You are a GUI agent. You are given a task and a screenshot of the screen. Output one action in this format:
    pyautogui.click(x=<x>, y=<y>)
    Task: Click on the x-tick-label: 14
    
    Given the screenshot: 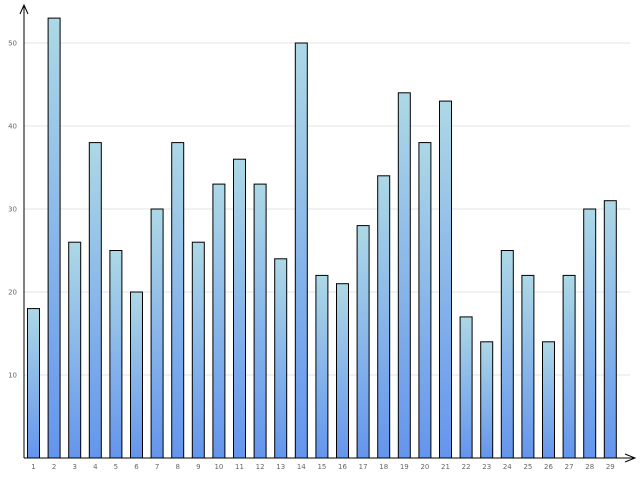 What is the action you would take?
    pyautogui.click(x=301, y=467)
    